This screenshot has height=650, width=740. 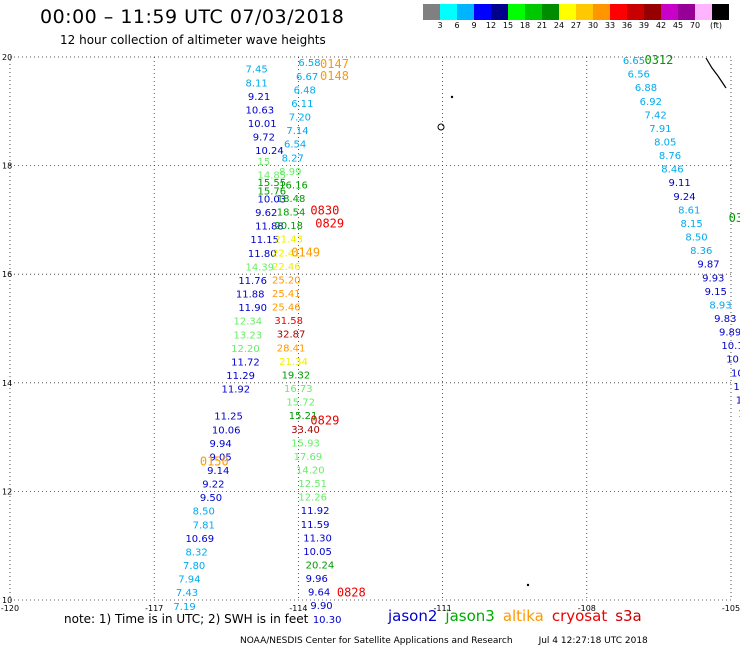 I want to click on wave-height-label: 33.40, so click(x=305, y=430).